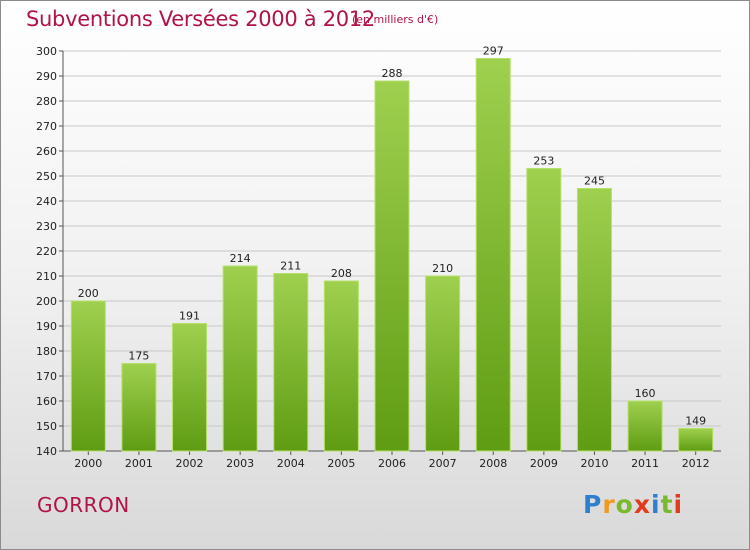 Image resolution: width=750 pixels, height=550 pixels. Describe the element at coordinates (46, 151) in the screenshot. I see `y-tick-label: 260` at that location.